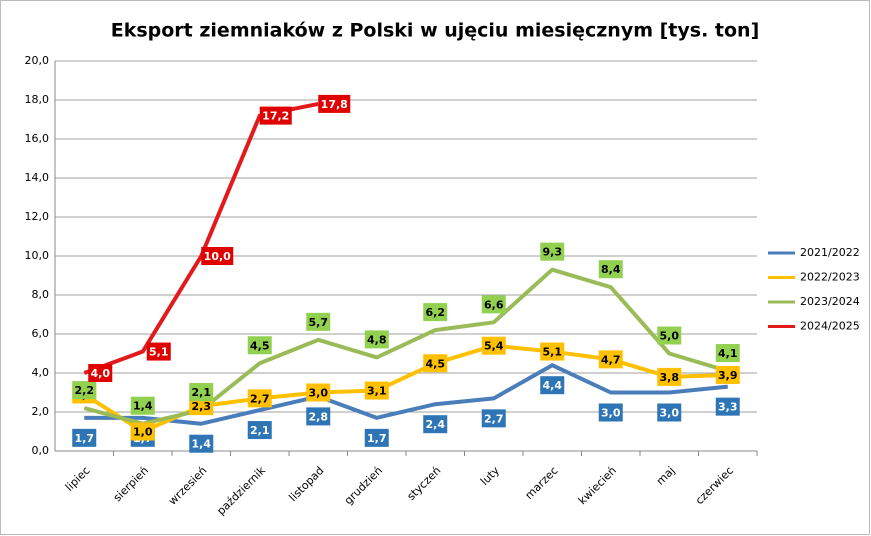  I want to click on data-label: 6,2, so click(436, 312).